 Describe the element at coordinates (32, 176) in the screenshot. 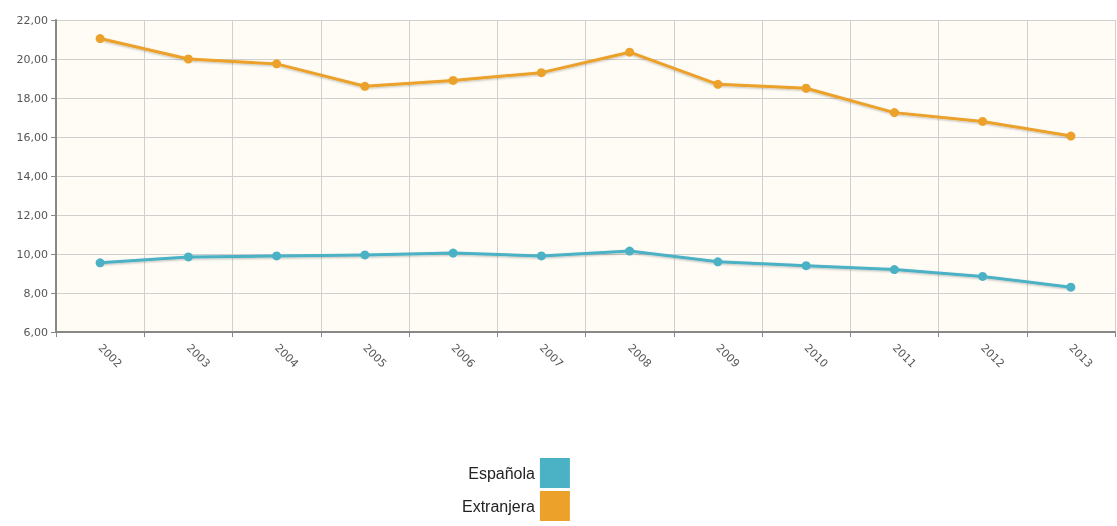

I see `y-tick-label: 14,00` at that location.